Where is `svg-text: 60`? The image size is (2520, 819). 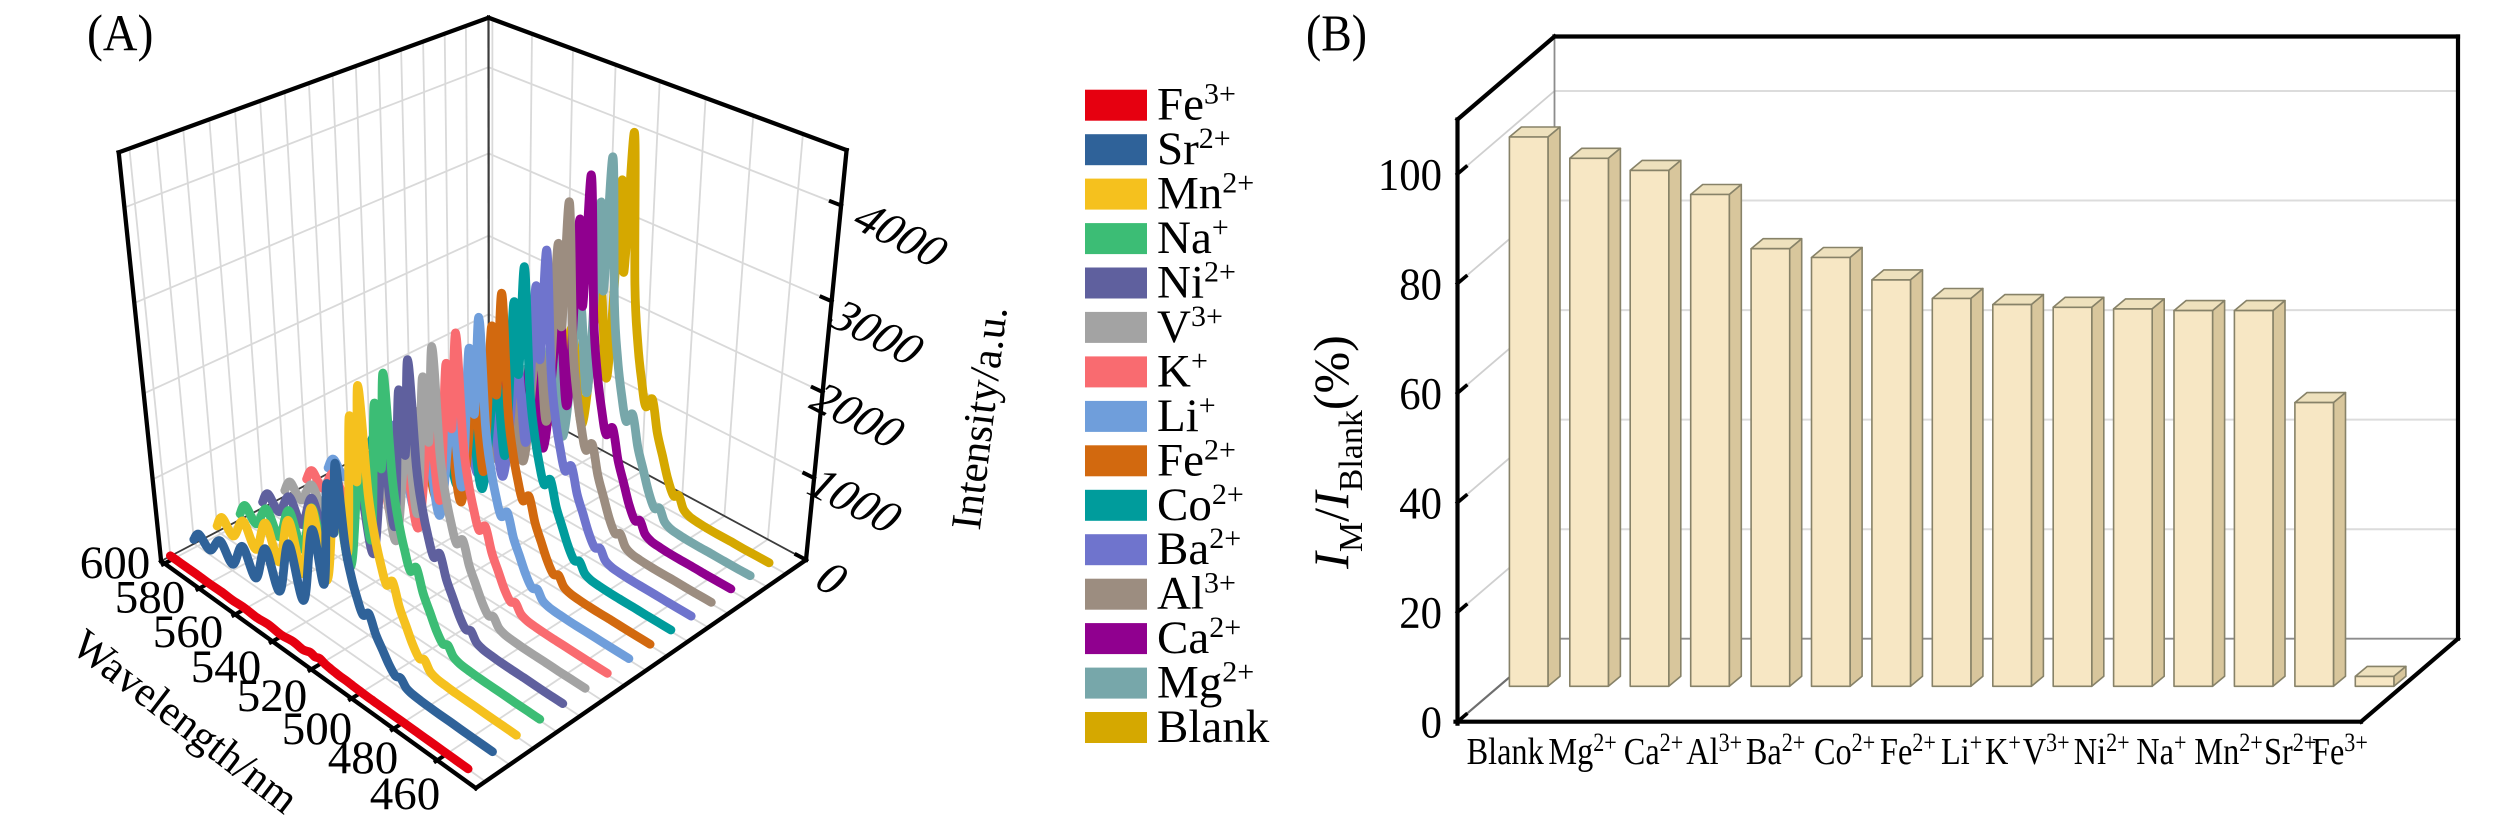
svg-text: 60 is located at coordinates (1420, 394).